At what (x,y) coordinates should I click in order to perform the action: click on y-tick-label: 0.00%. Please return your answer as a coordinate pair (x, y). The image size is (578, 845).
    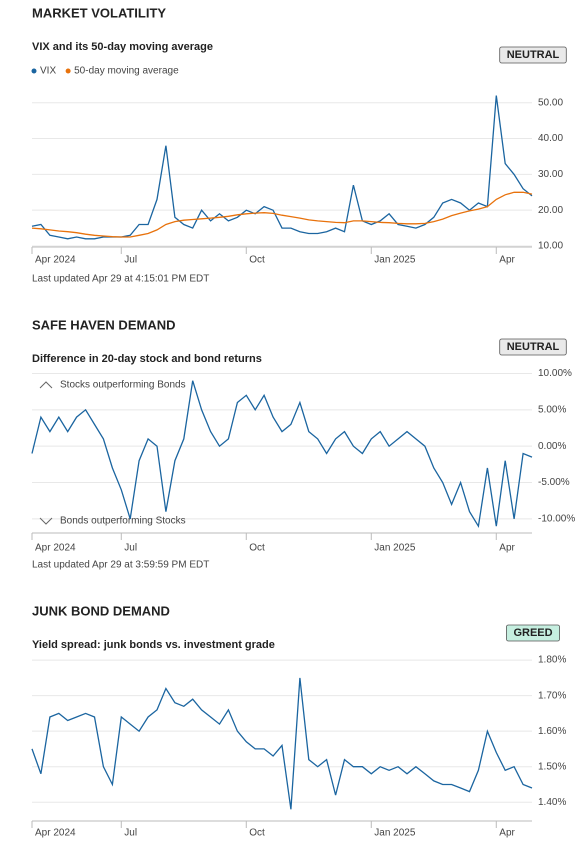
    Looking at the image, I should click on (552, 446).